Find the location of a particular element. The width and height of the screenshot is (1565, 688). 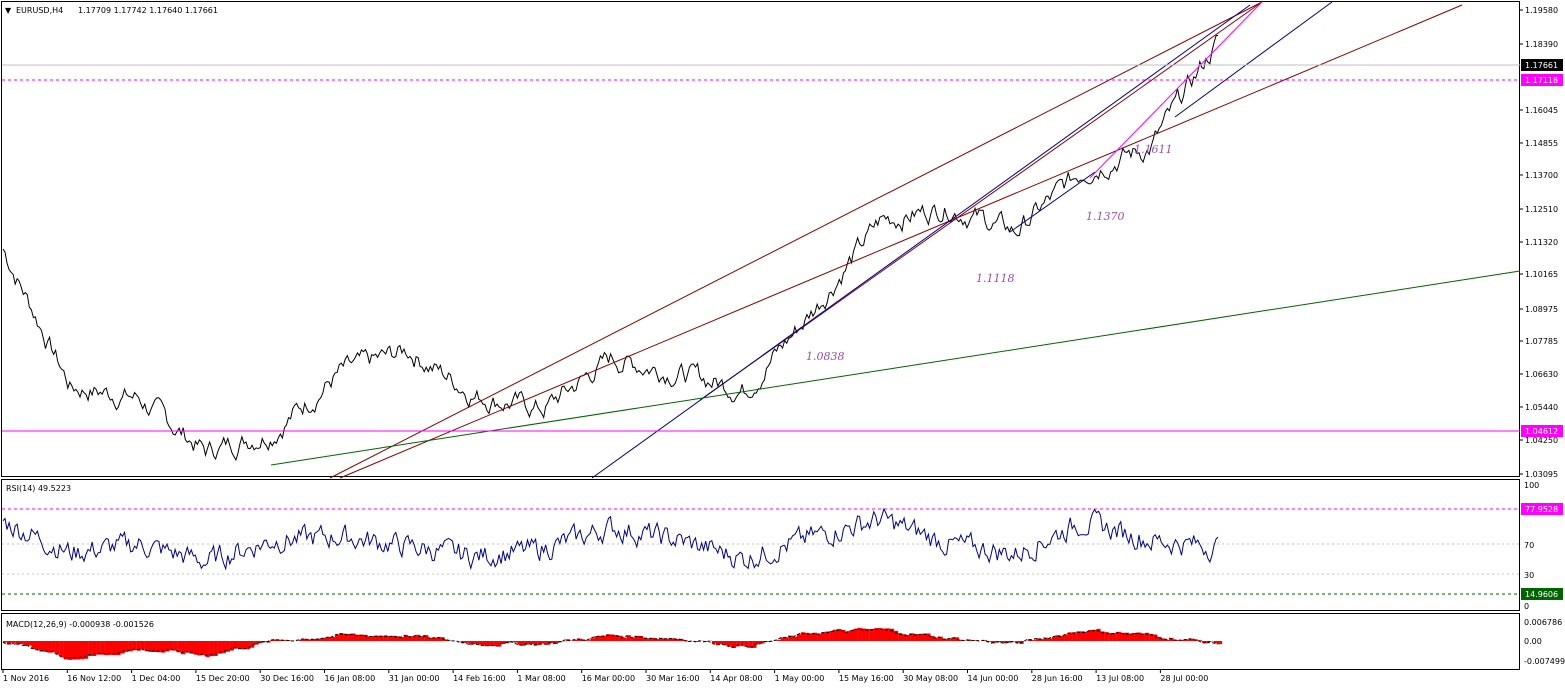

time-tick-label: 28 Jul 00:00 is located at coordinates (1184, 678).